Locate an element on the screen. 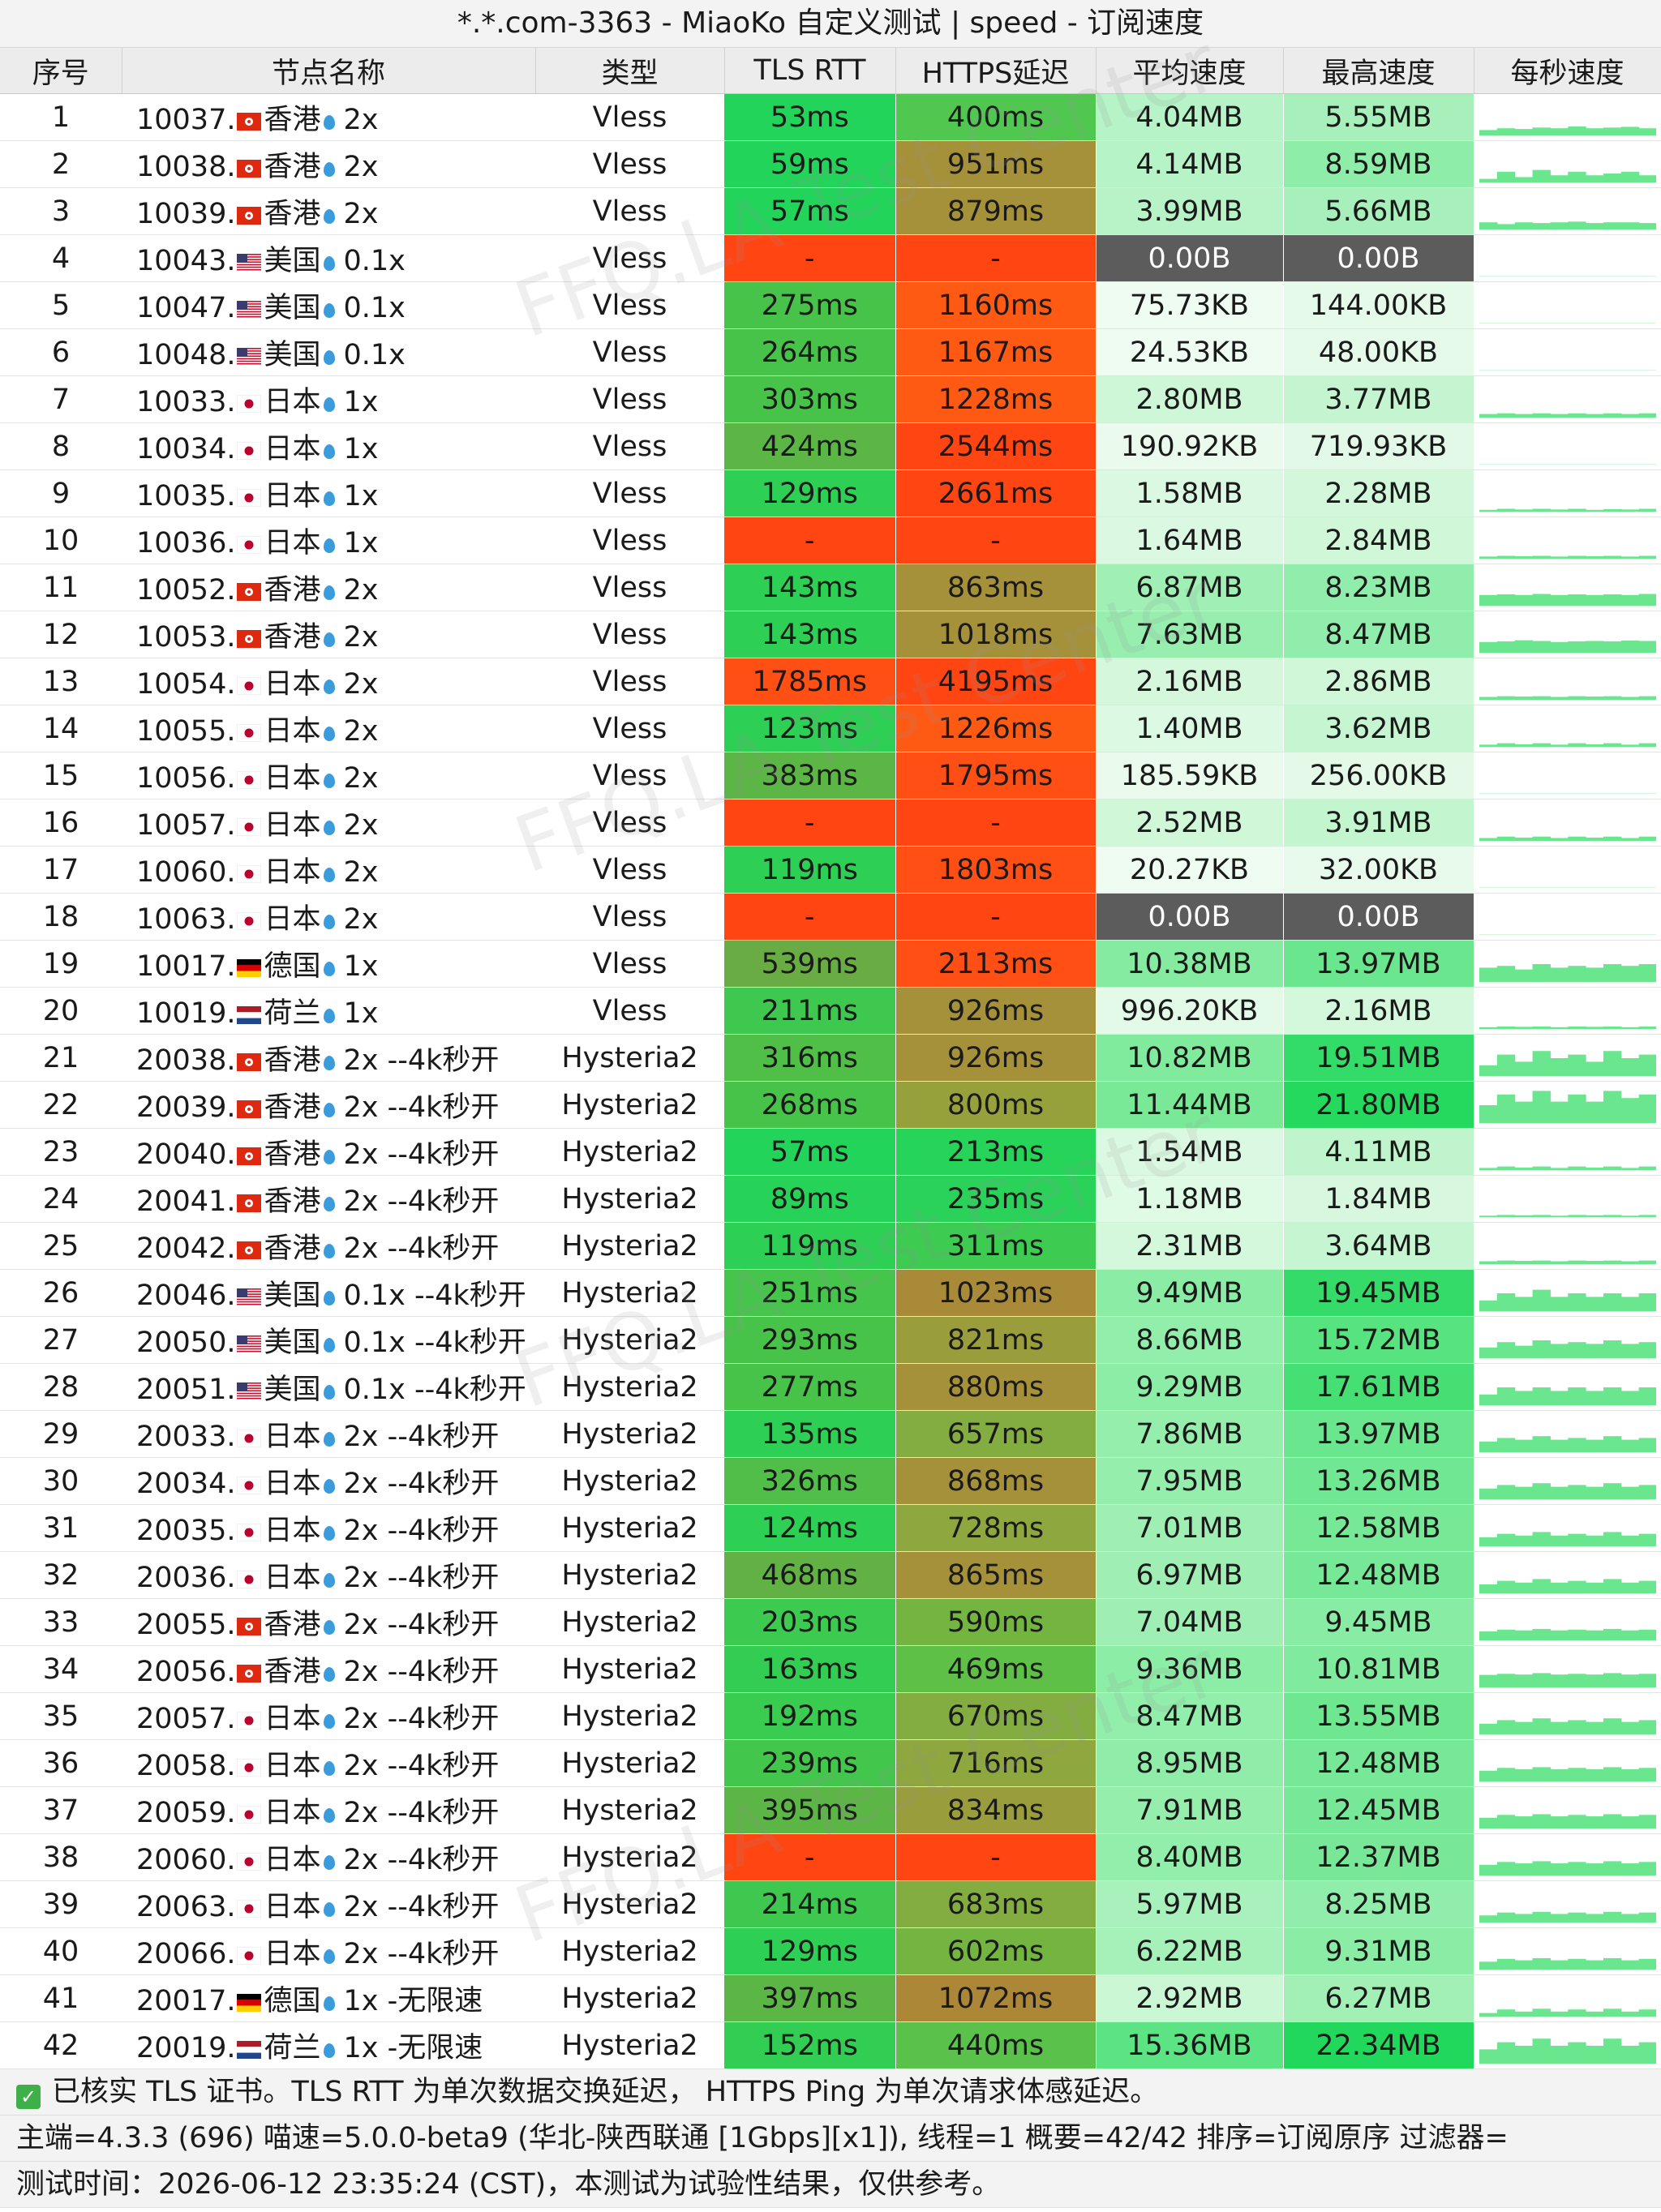 The width and height of the screenshot is (1661, 2212). node-name: 10038. 香港 2x is located at coordinates (328, 164).